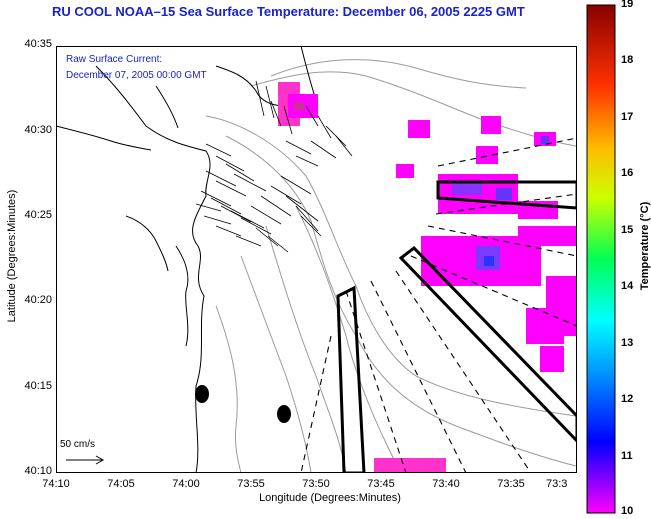  I want to click on colorbar-tick: 17, so click(627, 117).